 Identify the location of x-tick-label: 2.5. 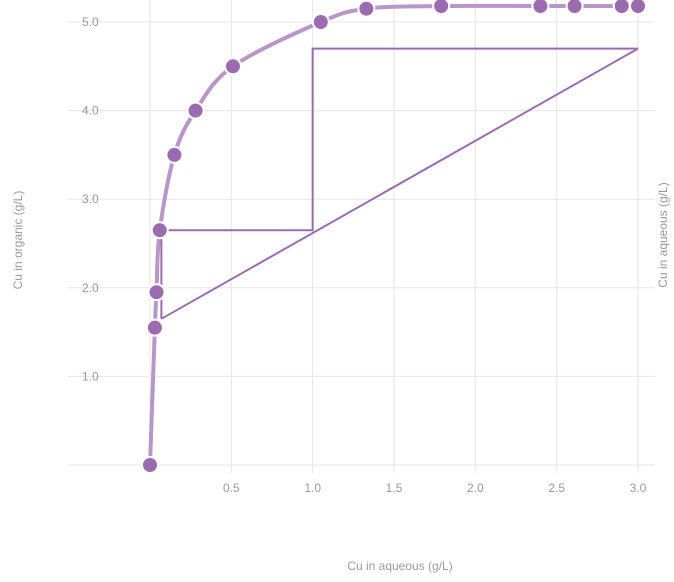
(556, 488).